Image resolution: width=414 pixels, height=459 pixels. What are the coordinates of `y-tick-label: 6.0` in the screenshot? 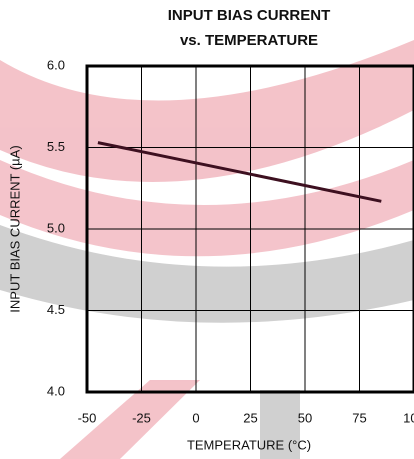 It's located at (56, 64).